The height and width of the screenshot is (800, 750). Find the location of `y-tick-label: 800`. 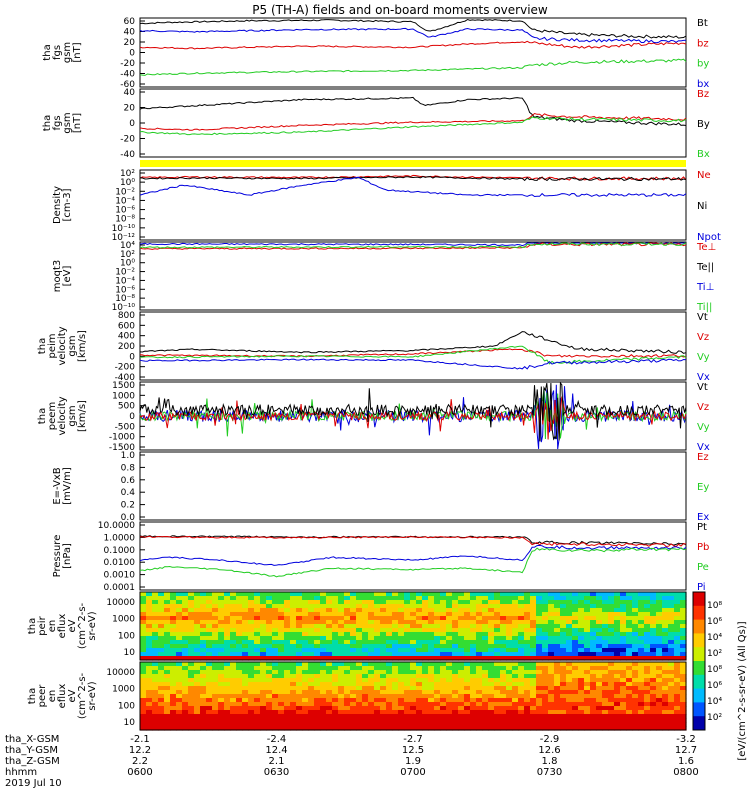

y-tick-label: 800 is located at coordinates (126, 316).